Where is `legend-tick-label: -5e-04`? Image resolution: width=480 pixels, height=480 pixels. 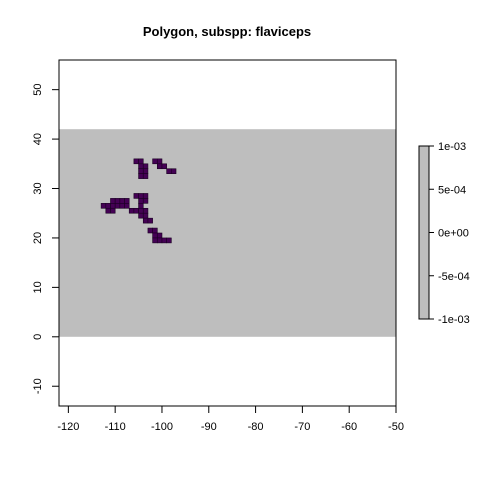
legend-tick-label: -5e-04 is located at coordinates (454, 277).